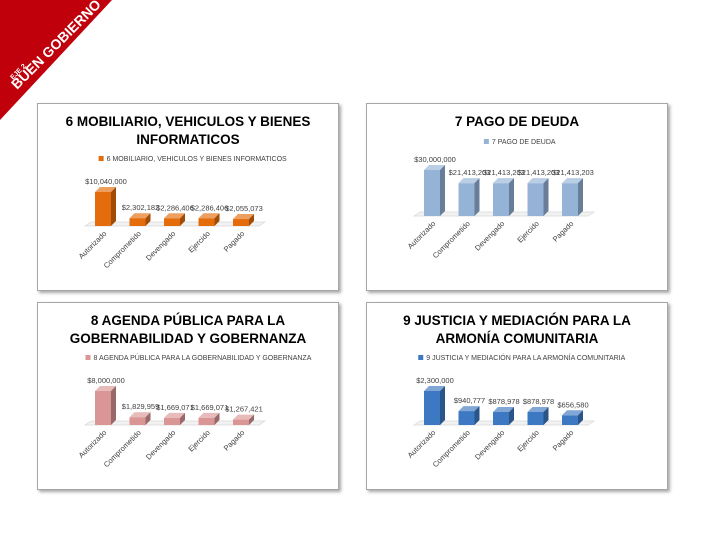 Image resolution: width=720 pixels, height=540 pixels. I want to click on data-label: $656,580, so click(572, 404).